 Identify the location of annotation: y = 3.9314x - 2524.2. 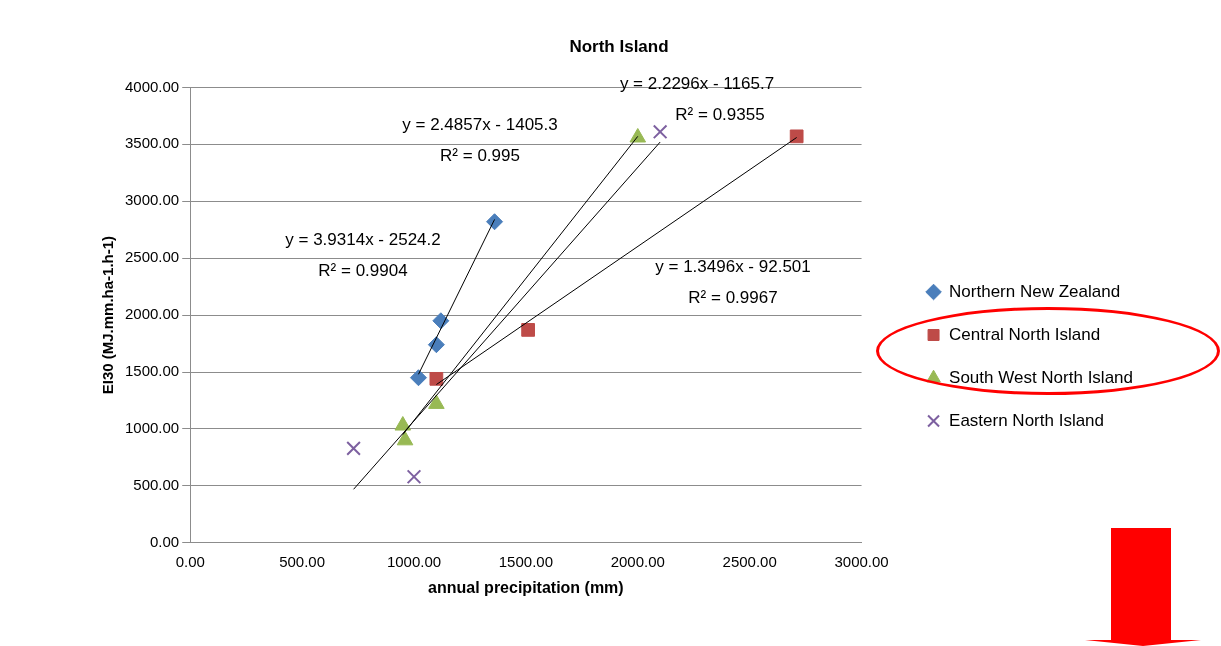
(363, 239).